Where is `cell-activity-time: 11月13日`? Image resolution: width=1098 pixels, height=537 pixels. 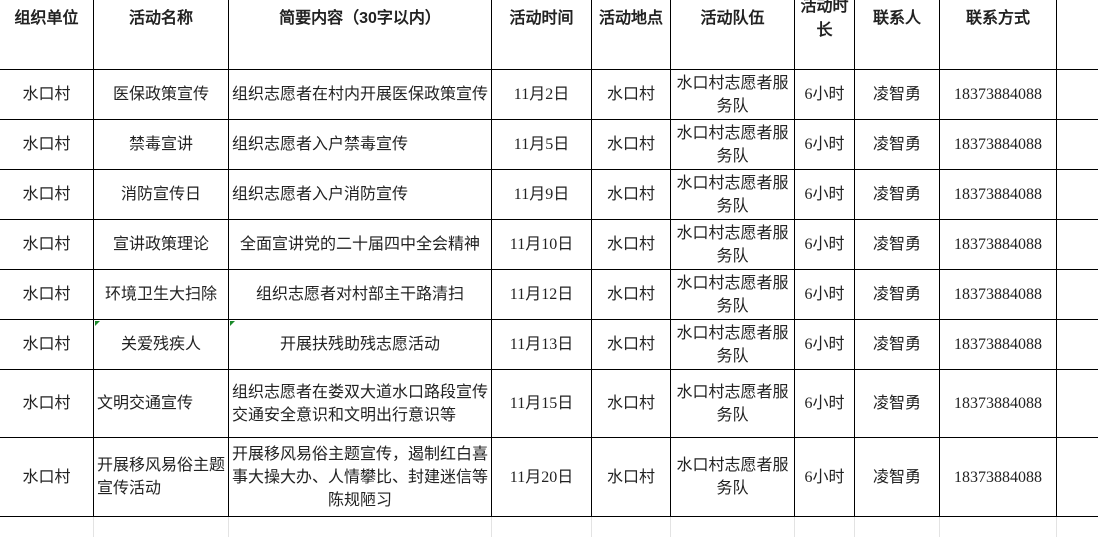
cell-activity-time: 11月13日 is located at coordinates (542, 345).